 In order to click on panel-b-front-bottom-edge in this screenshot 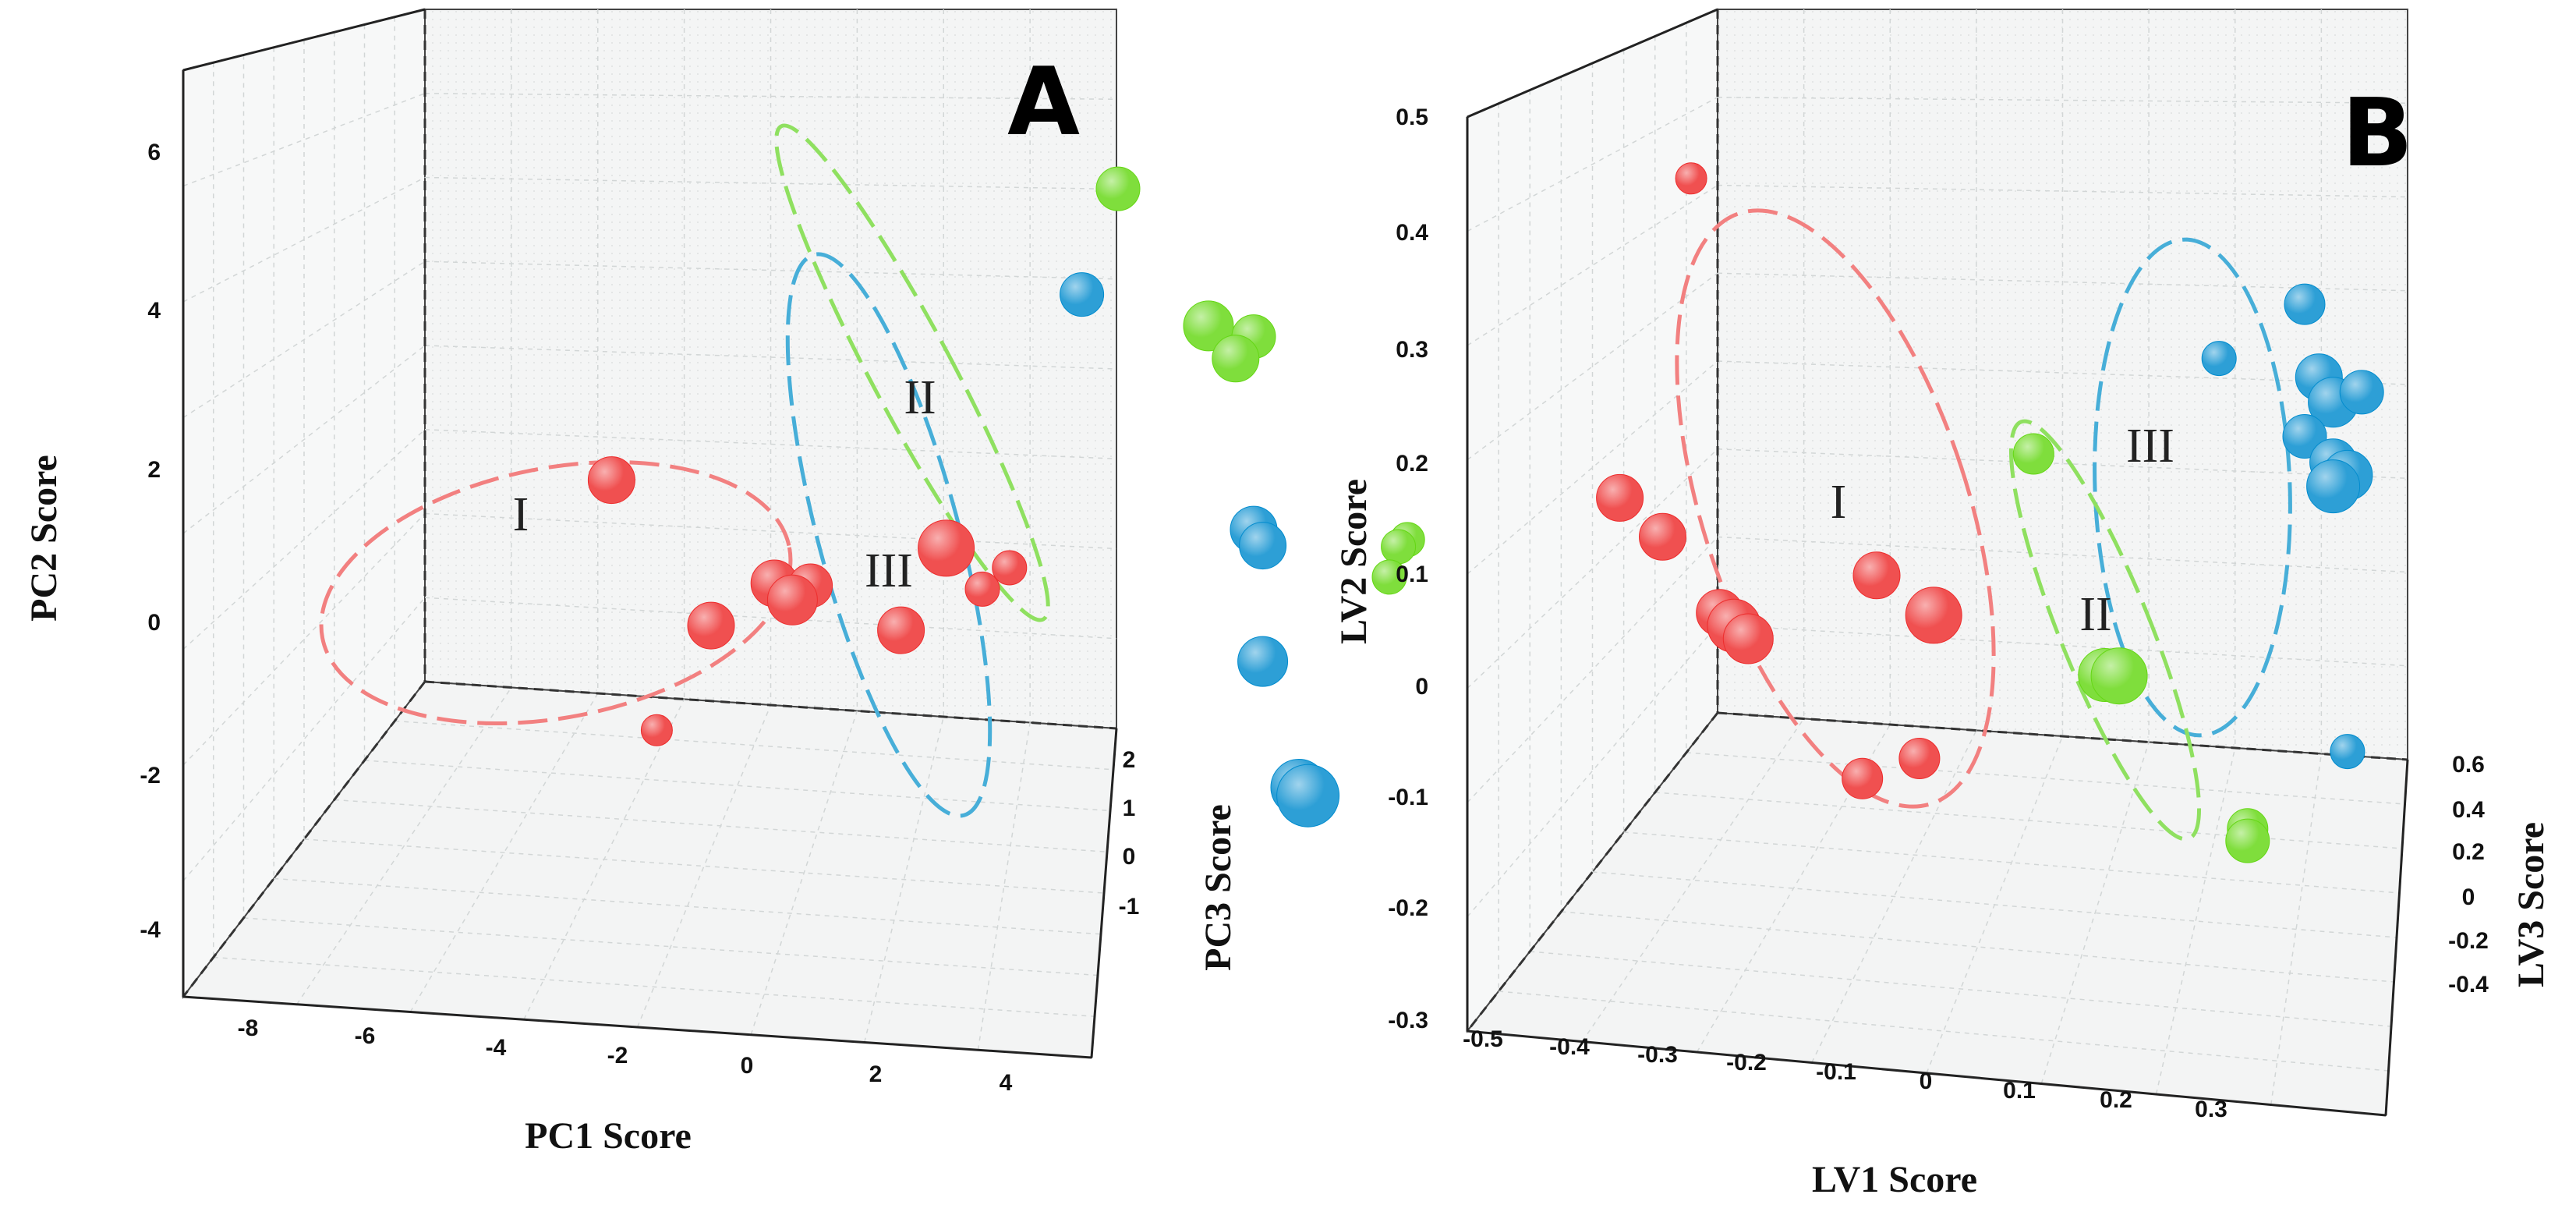, I will do `click(1927, 1073)`.